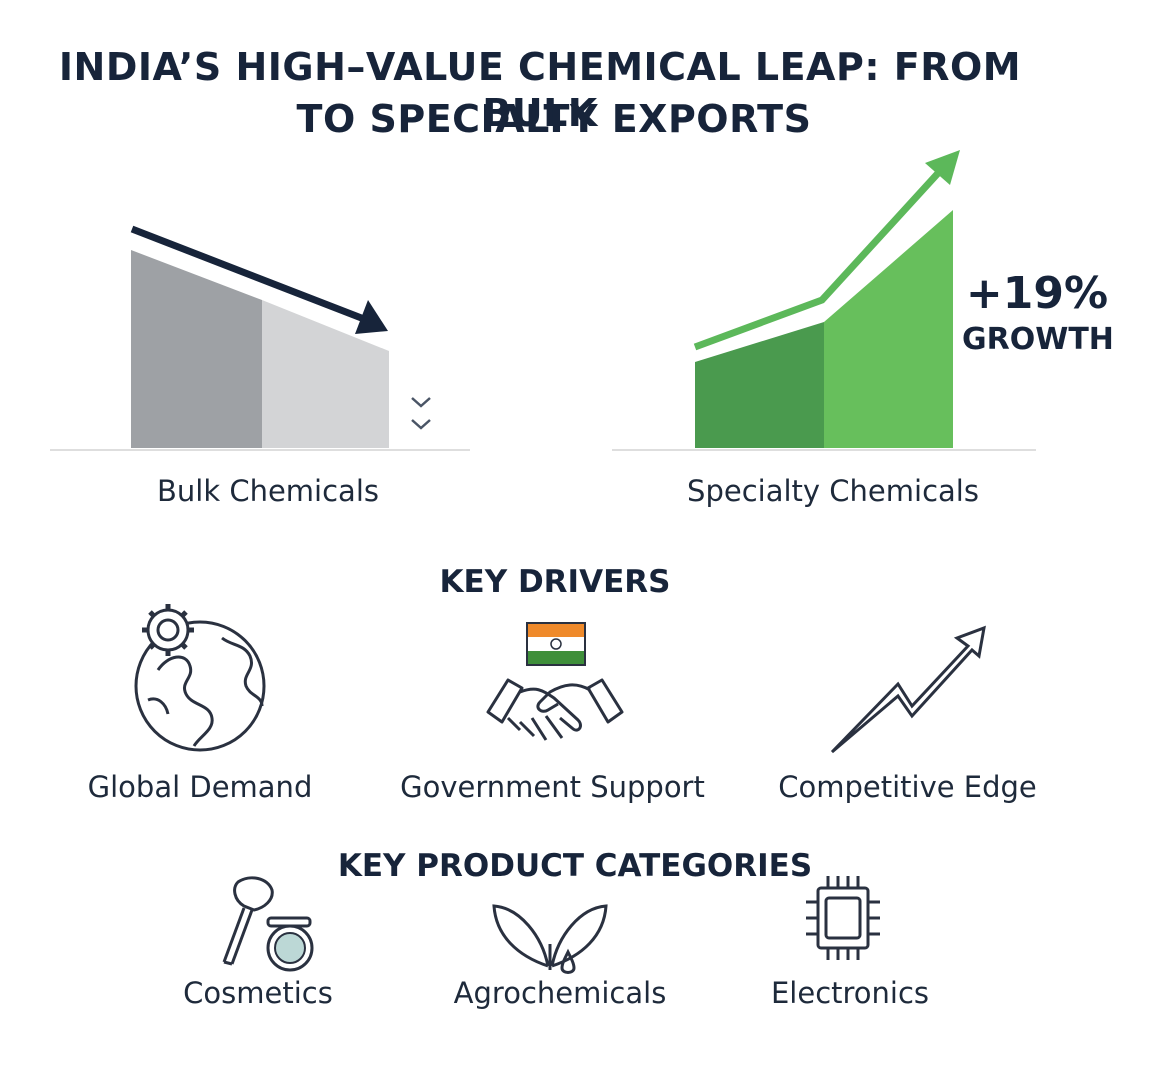 The height and width of the screenshot is (1082, 1164). Describe the element at coordinates (554, 119) in the screenshot. I see `page-title-line-2: TO SPECIALTY EXPORTS` at that location.